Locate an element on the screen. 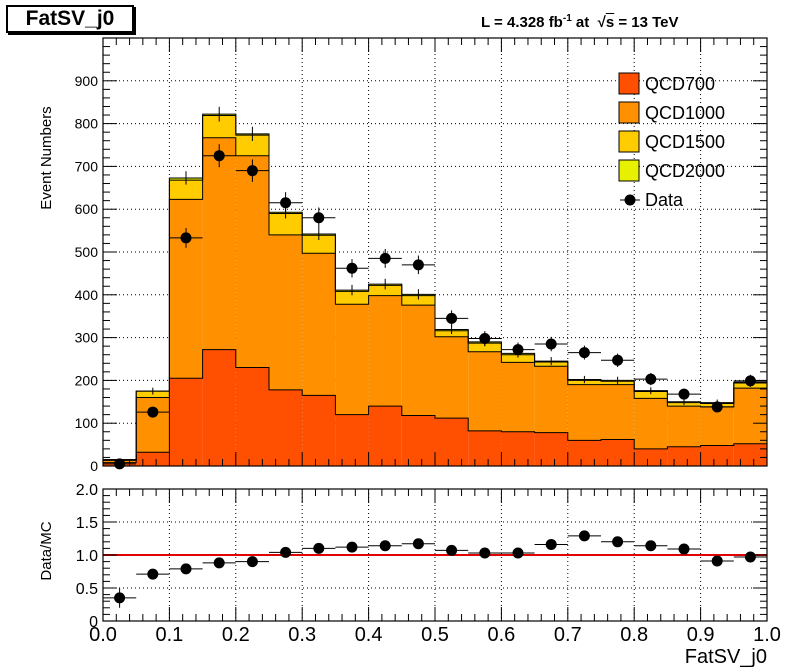  legend-swatch-qcd1000 is located at coordinates (629, 112).